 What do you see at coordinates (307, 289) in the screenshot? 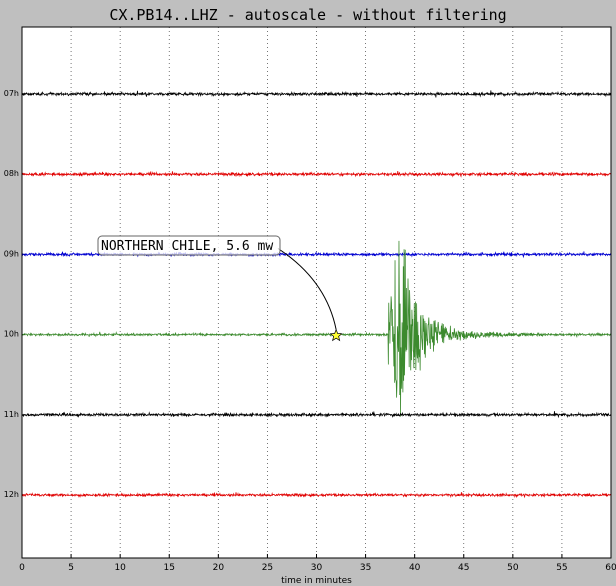
I see `event-arrow` at bounding box center [307, 289].